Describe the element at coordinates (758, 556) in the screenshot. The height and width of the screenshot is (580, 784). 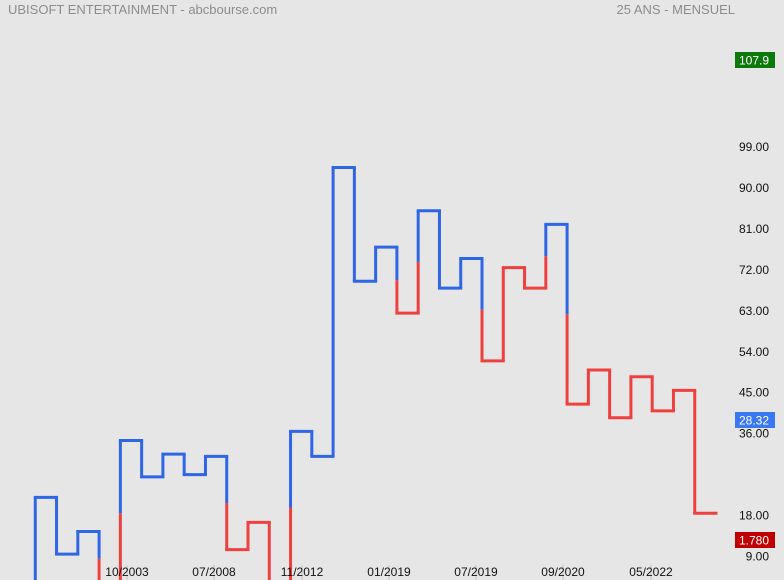
I see `y-tick-label: 9.00` at that location.